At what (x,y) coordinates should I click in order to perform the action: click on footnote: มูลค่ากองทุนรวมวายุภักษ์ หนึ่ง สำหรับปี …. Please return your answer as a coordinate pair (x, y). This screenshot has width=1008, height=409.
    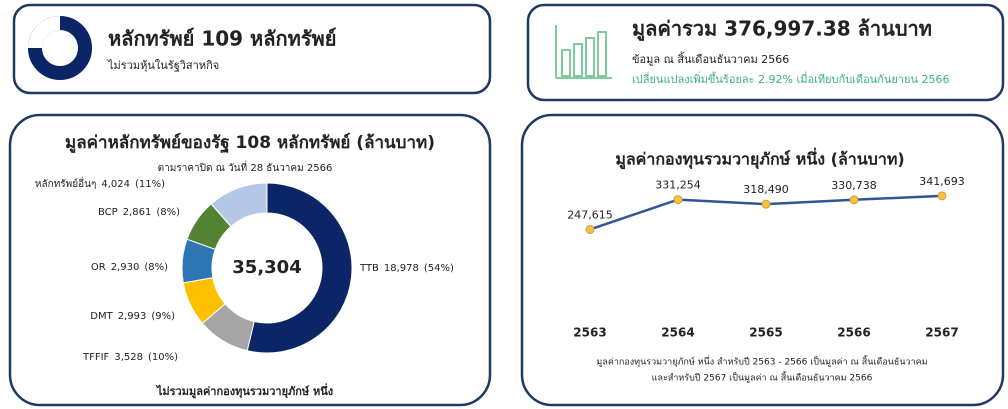
    Looking at the image, I should click on (761, 361).